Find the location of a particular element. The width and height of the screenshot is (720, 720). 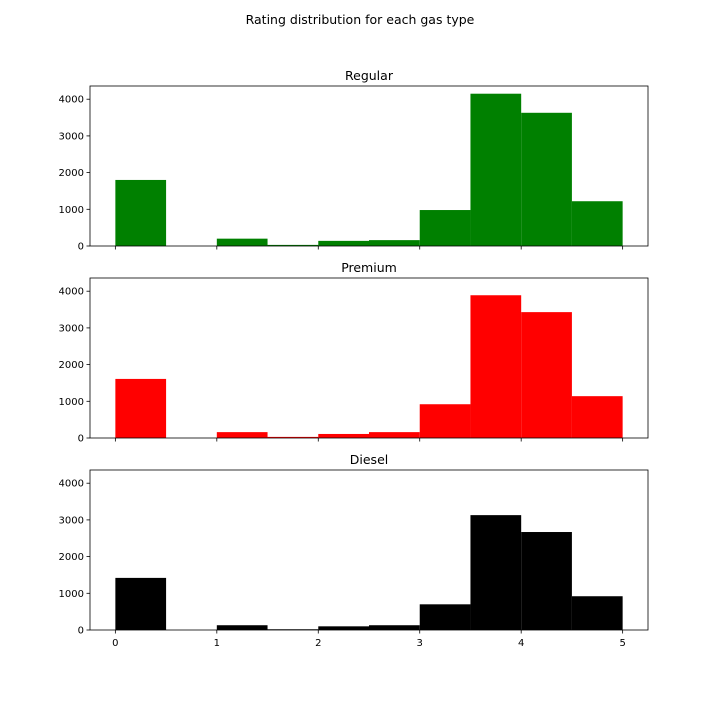

subplot-title: Premium is located at coordinates (369, 267).